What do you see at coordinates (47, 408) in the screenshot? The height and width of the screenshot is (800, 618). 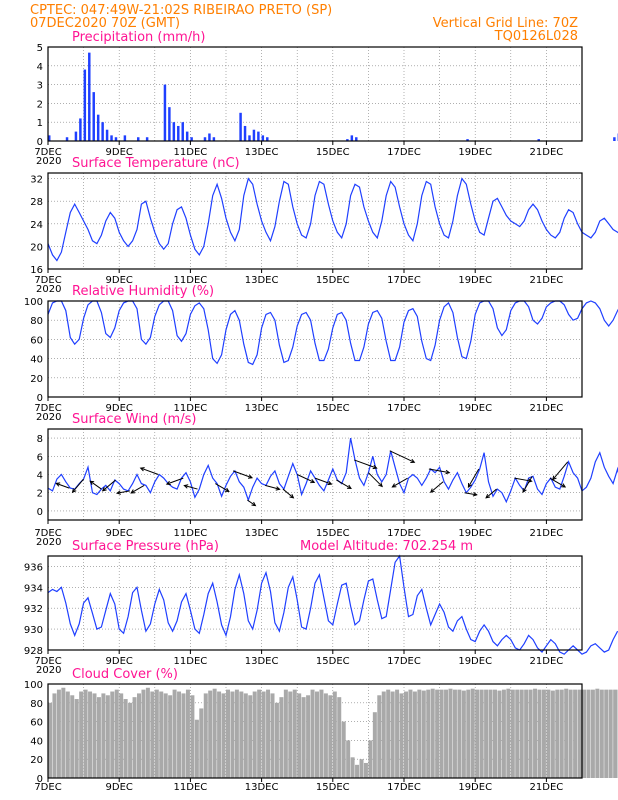 I see `rh-xtick: 7DEC` at bounding box center [47, 408].